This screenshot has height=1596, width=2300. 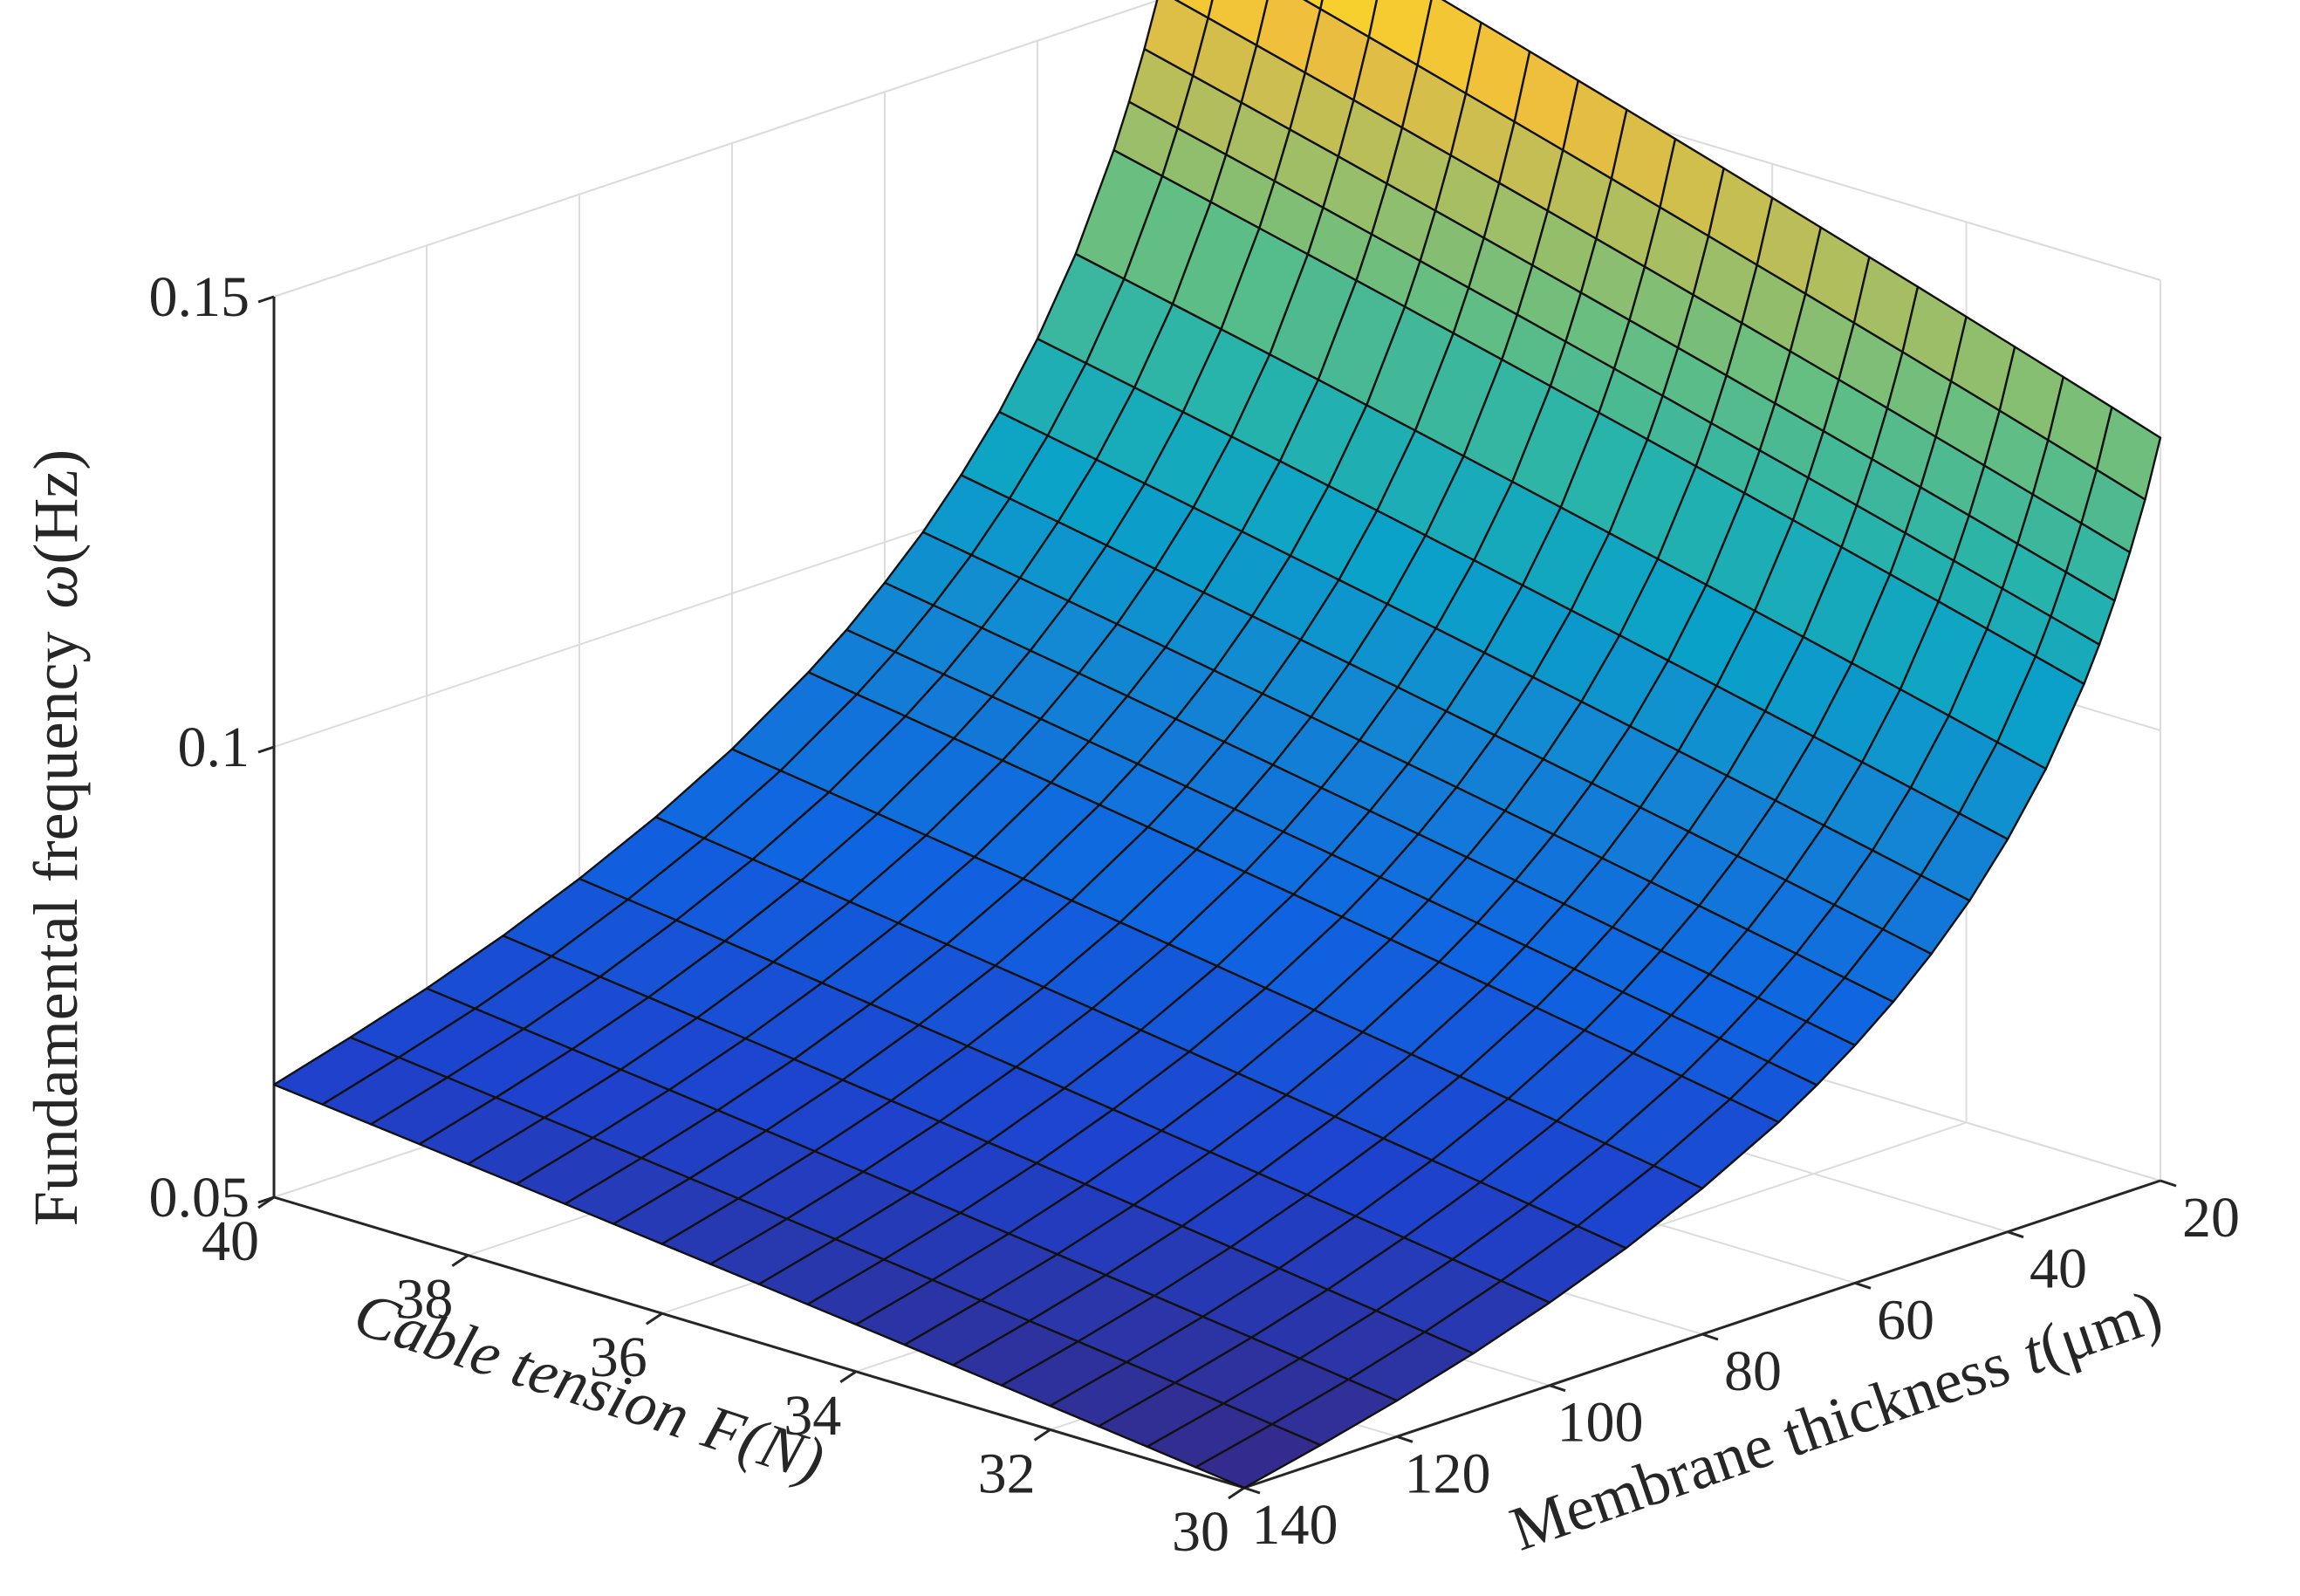 I want to click on y-tick-label: 20, so click(x=2211, y=1218).